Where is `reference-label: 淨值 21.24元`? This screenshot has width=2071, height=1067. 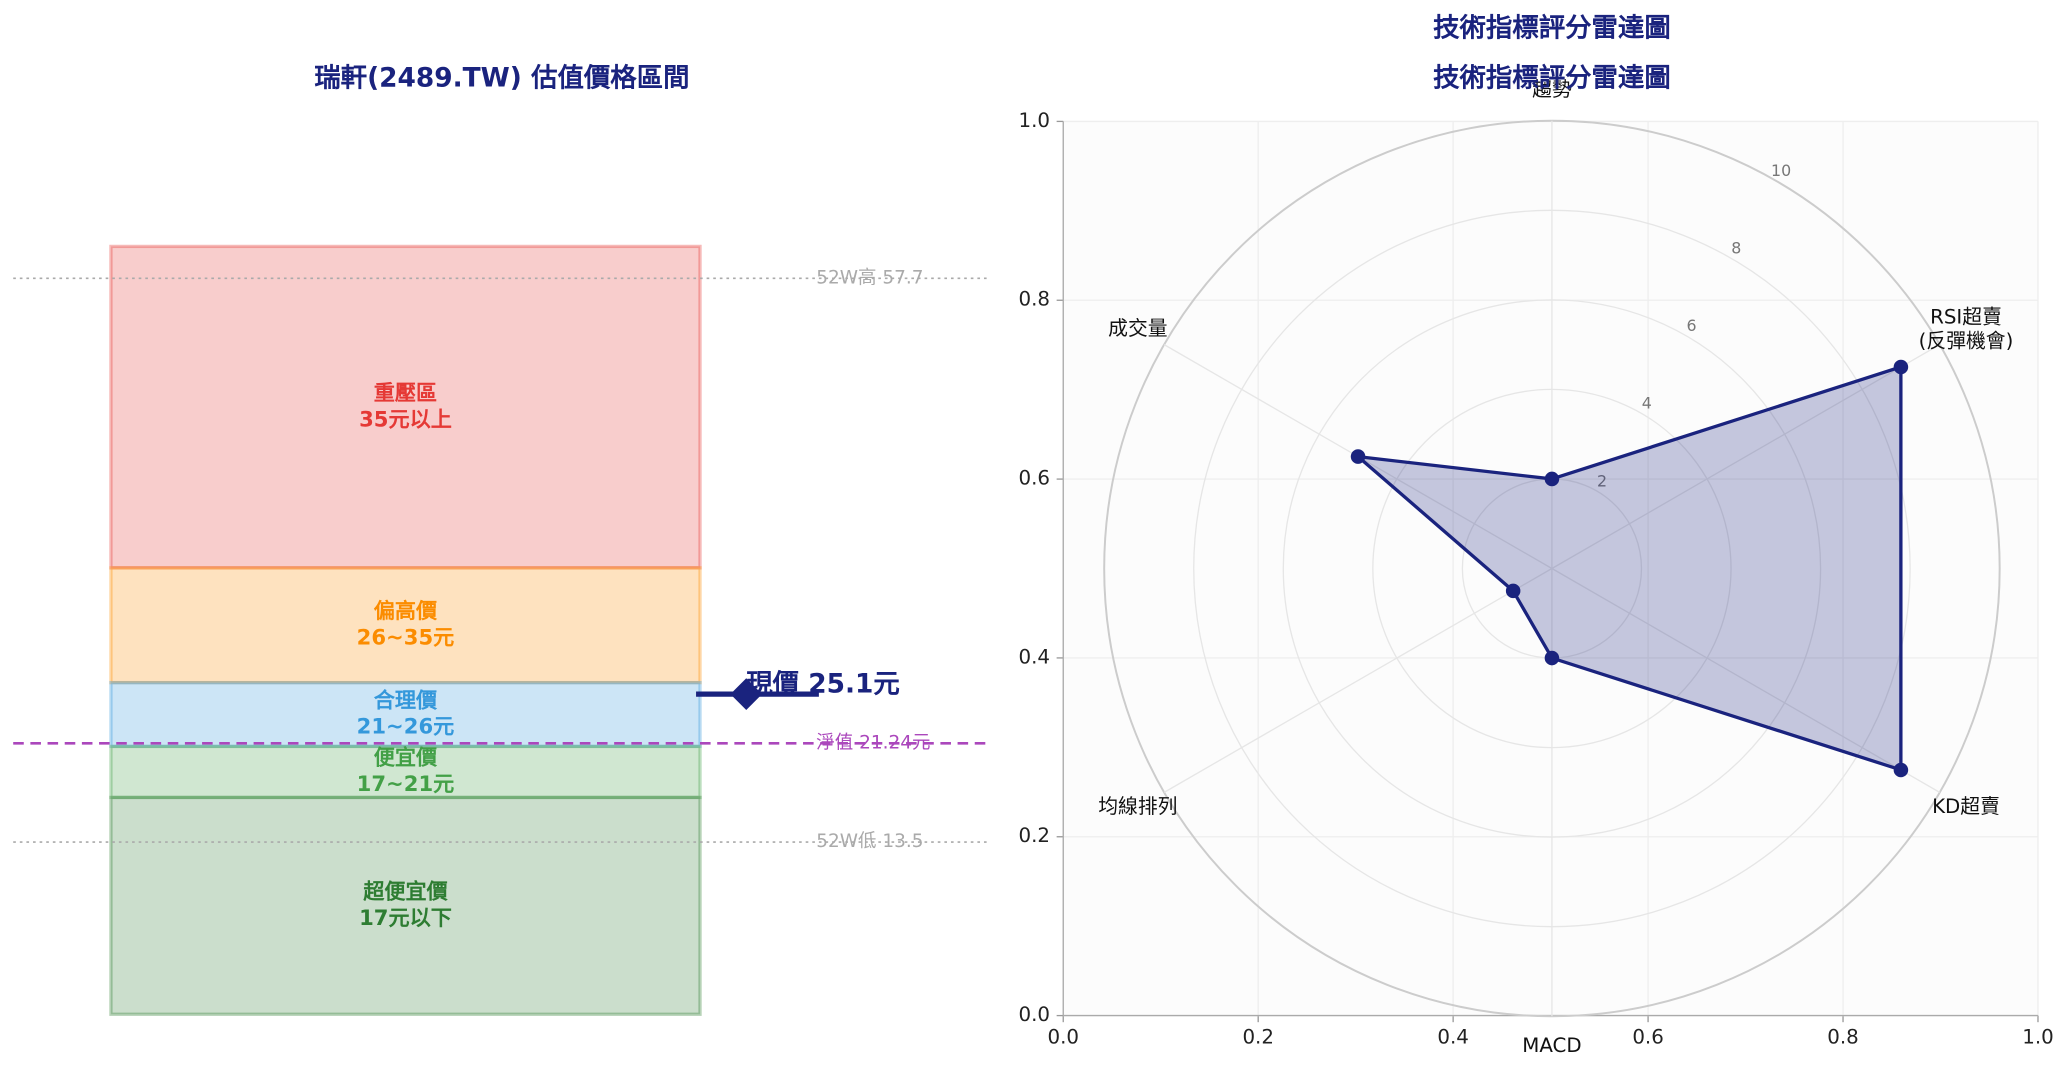
reference-label: 淨值 21.24元 is located at coordinates (873, 742).